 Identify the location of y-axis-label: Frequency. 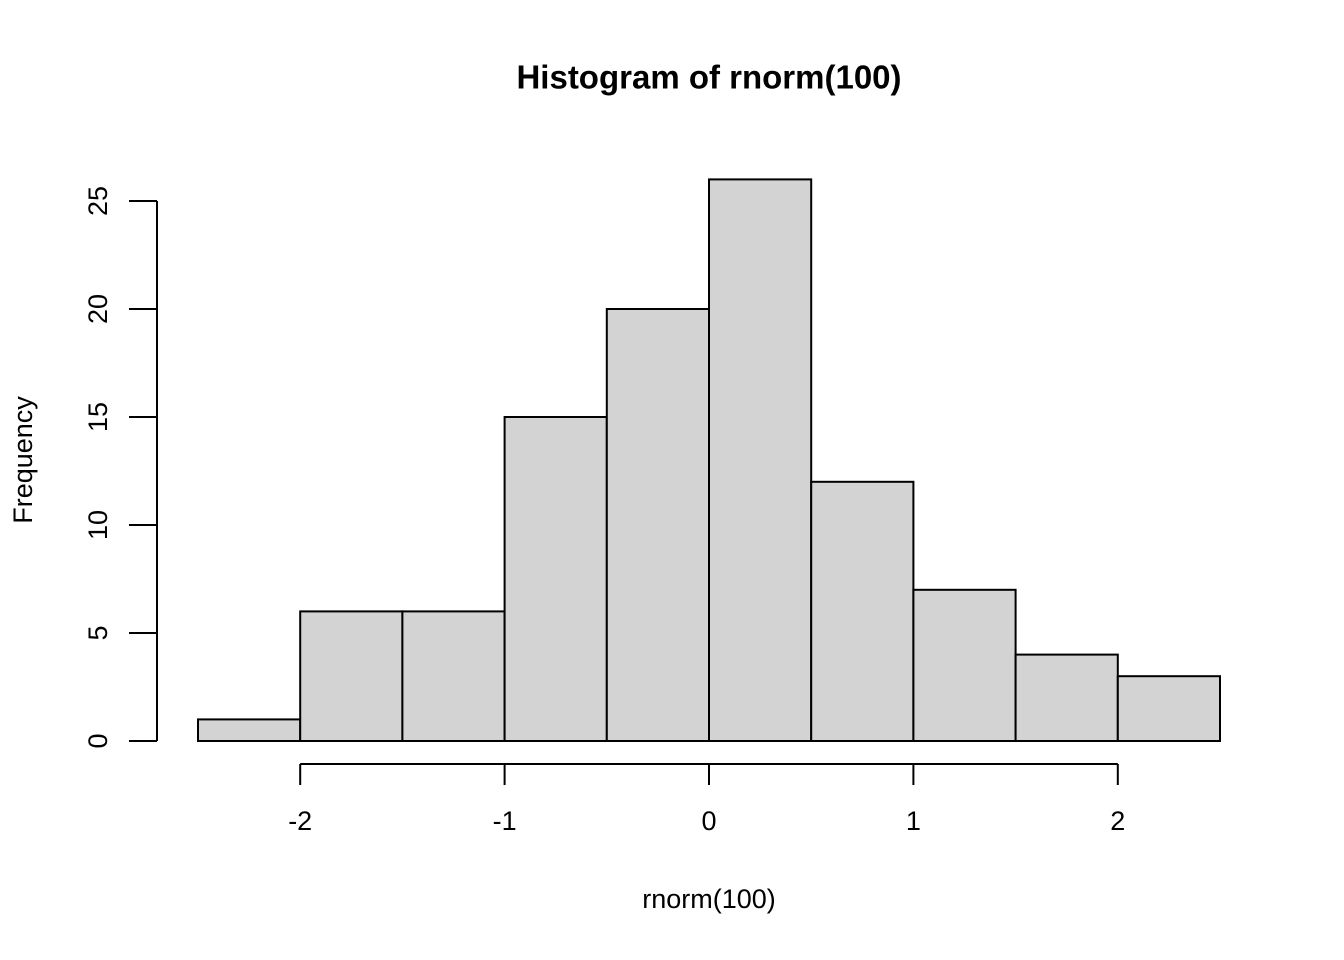
(23, 460).